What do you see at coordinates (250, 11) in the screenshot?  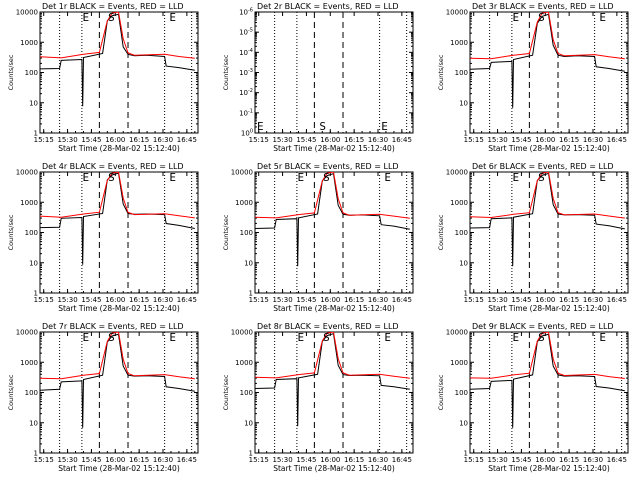 I see `y-tick-exponent: -6` at bounding box center [250, 11].